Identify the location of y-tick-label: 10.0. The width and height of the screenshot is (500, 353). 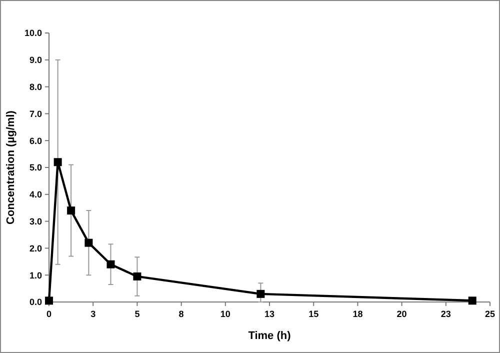
(33, 33).